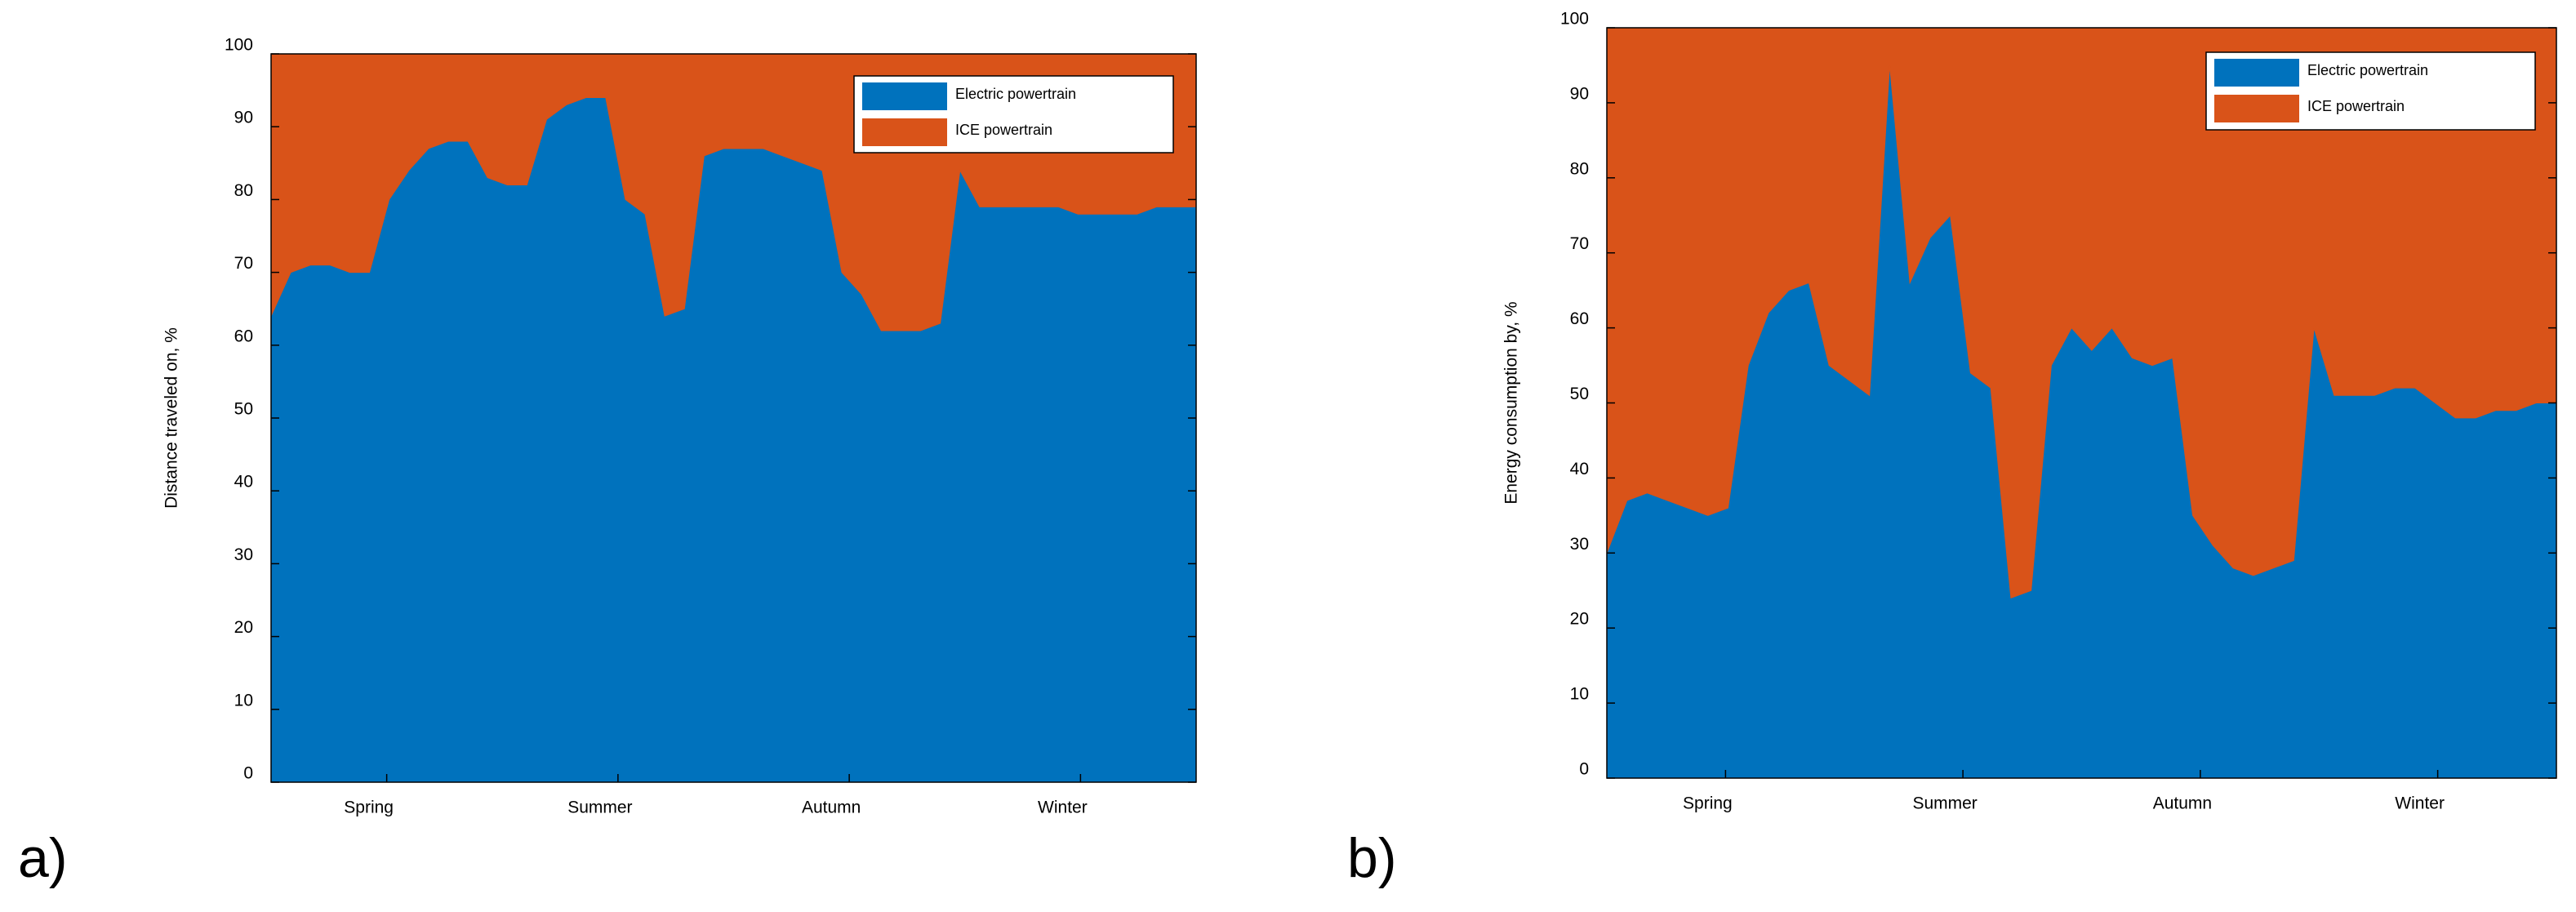 This screenshot has width=2576, height=912. Describe the element at coordinates (42, 858) in the screenshot. I see `panel-label: a)` at that location.